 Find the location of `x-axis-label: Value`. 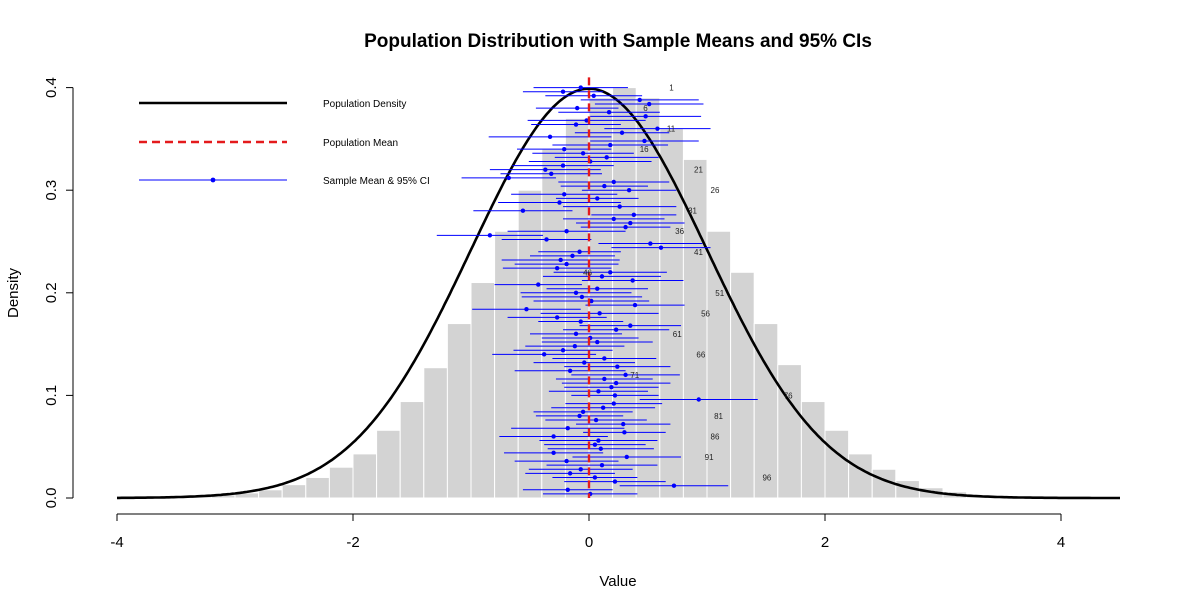

x-axis-label: Value is located at coordinates (617, 581).